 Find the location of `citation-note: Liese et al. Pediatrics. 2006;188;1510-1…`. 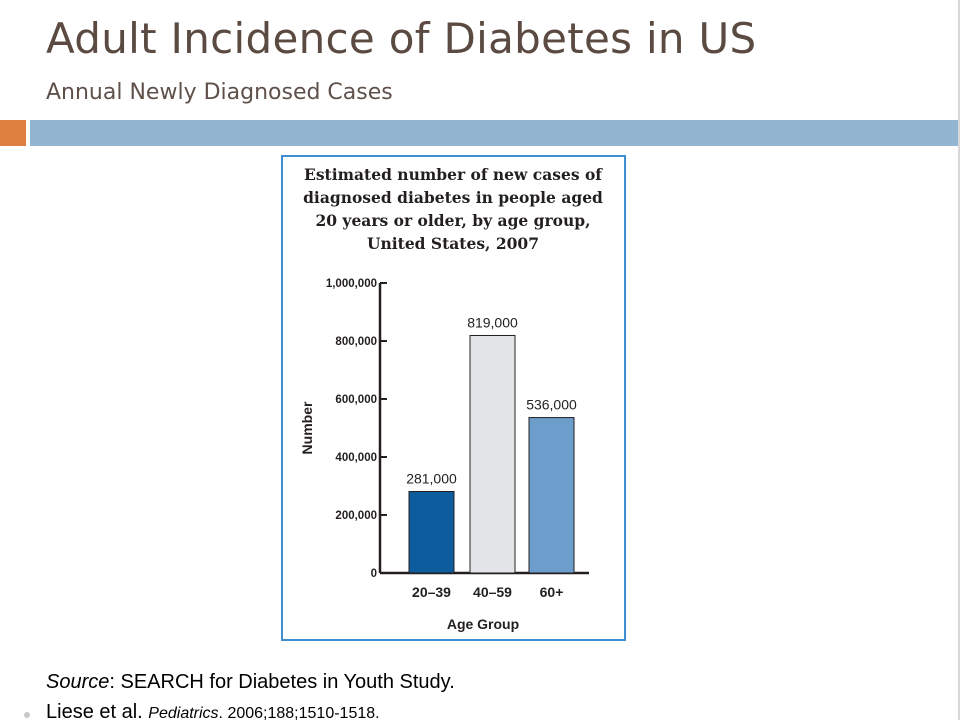

citation-note: Liese et al. Pediatrics. 2006;188;1510-1… is located at coordinates (213, 712).